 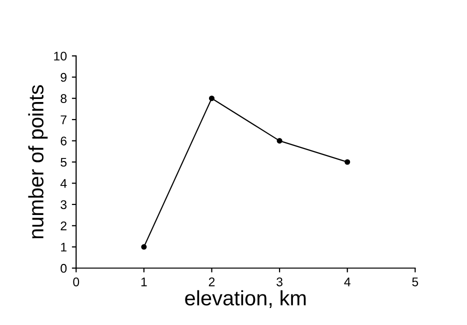 I want to click on y-tick-label: 10, so click(x=60, y=56).